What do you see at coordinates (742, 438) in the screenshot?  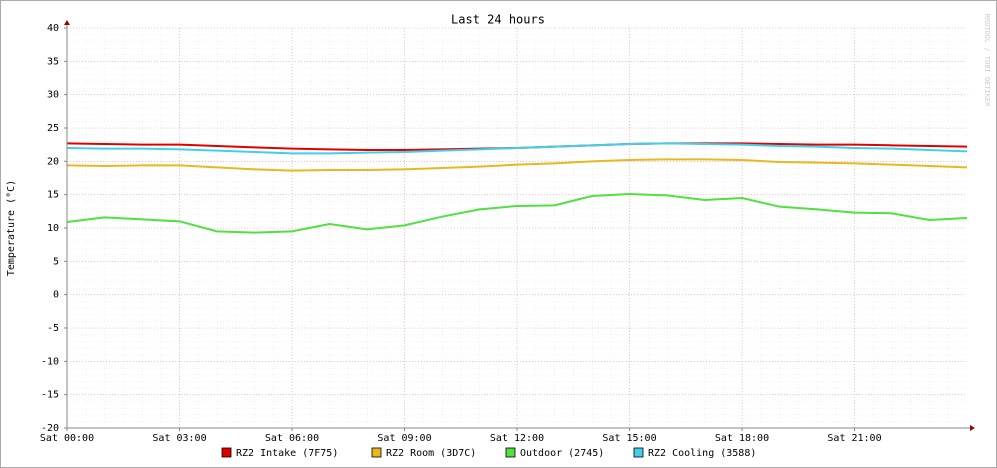 I see `x-tick-label: Sat 18:00` at bounding box center [742, 438].